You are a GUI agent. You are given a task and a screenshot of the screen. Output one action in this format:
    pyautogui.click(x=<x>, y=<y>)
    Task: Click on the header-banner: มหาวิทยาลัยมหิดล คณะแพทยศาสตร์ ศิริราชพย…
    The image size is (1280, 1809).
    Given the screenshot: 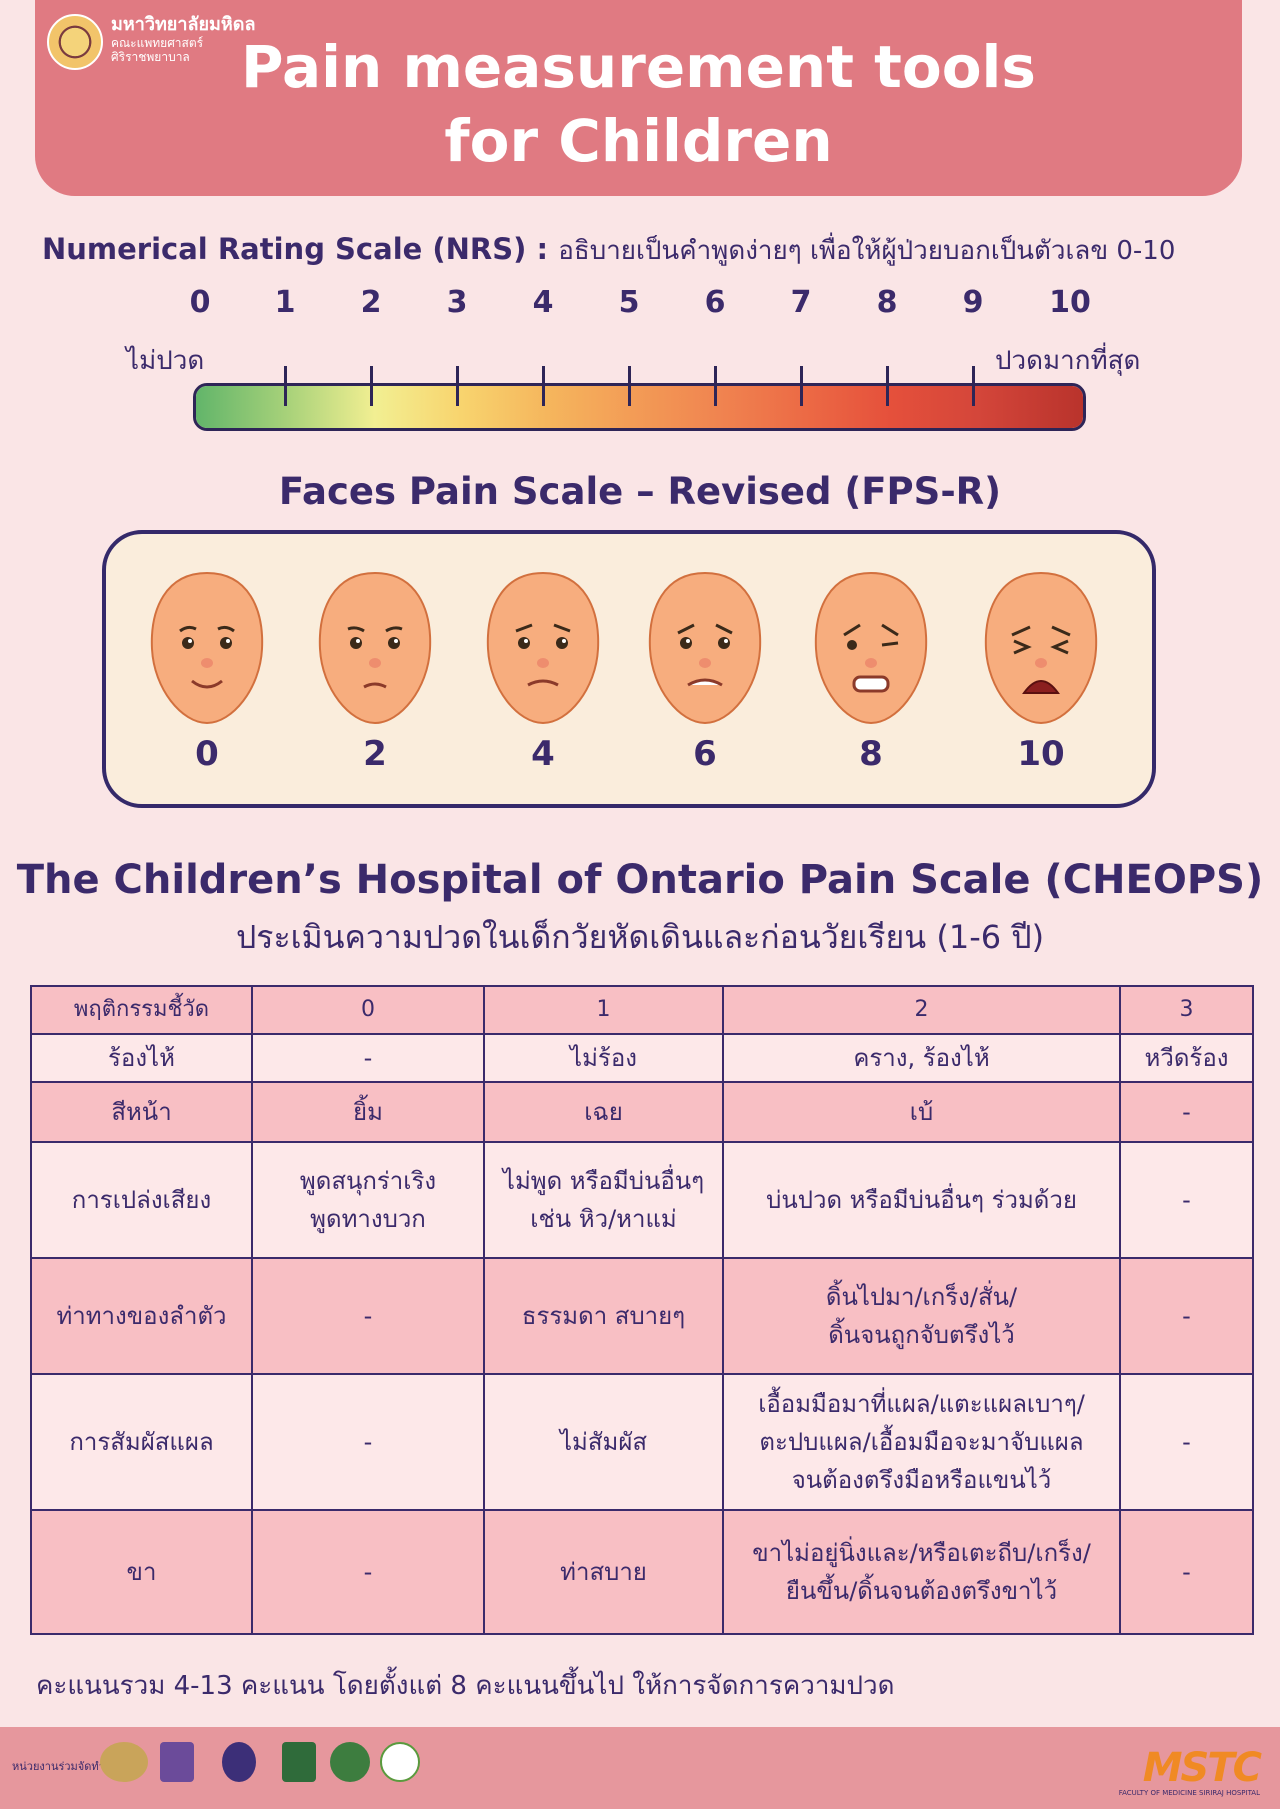 What is the action you would take?
    pyautogui.click(x=638, y=98)
    